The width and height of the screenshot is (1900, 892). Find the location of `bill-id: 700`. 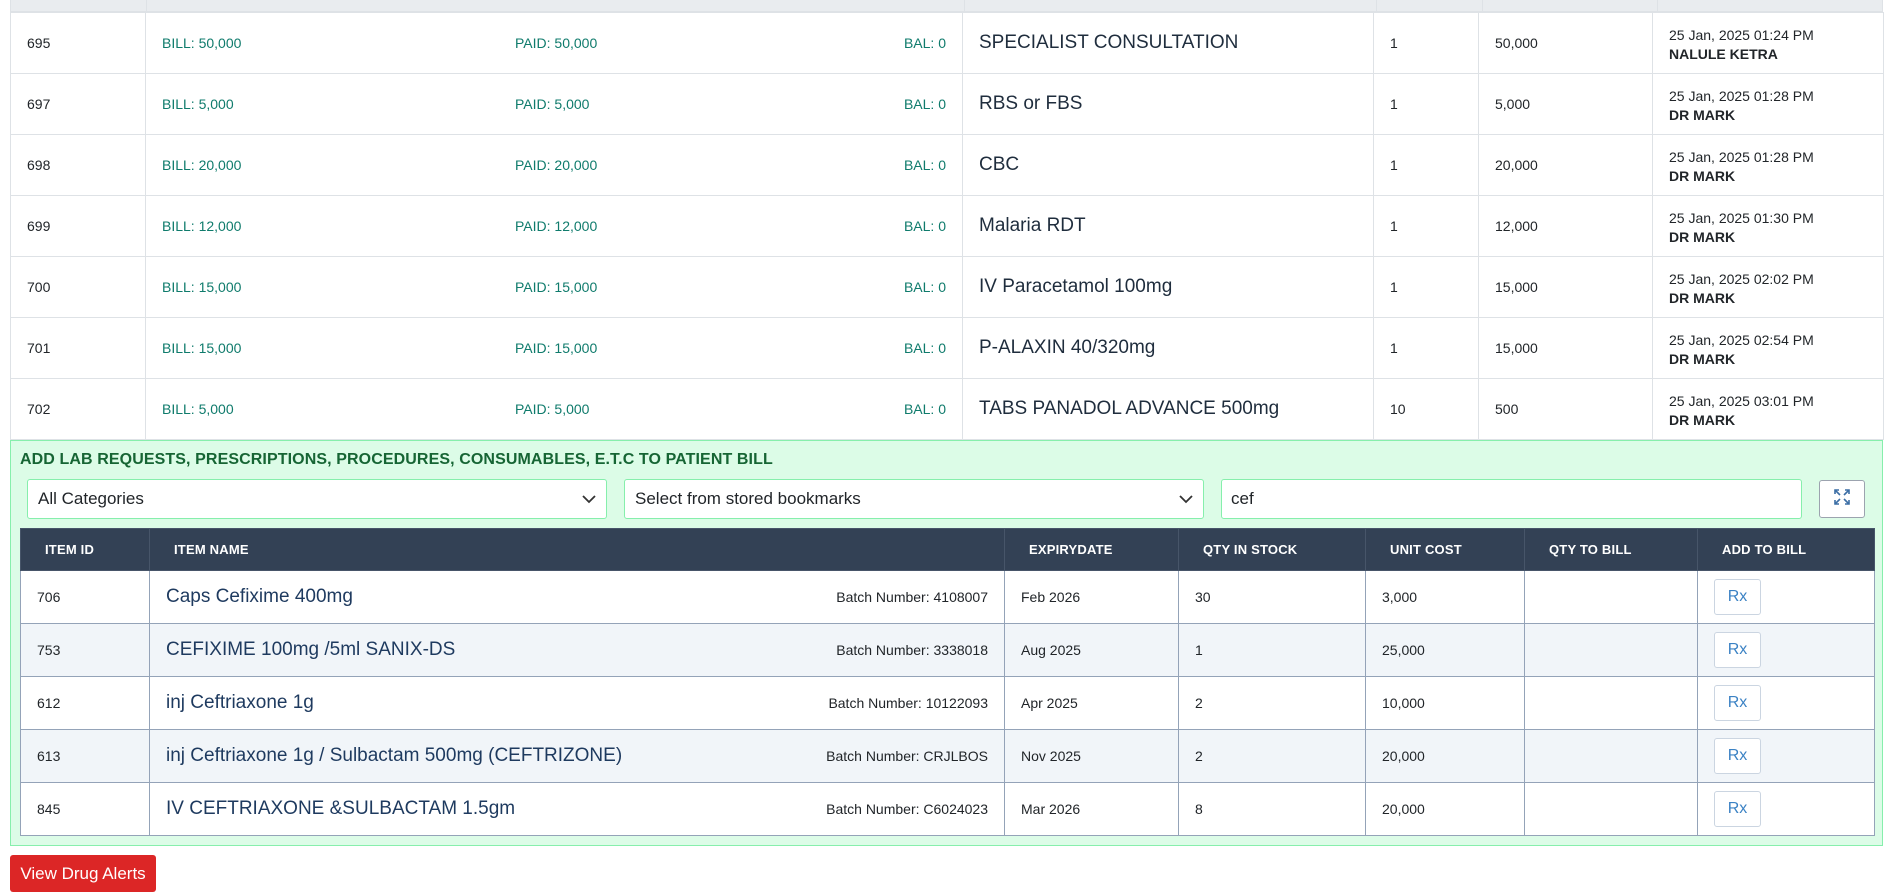

bill-id: 700 is located at coordinates (78, 287).